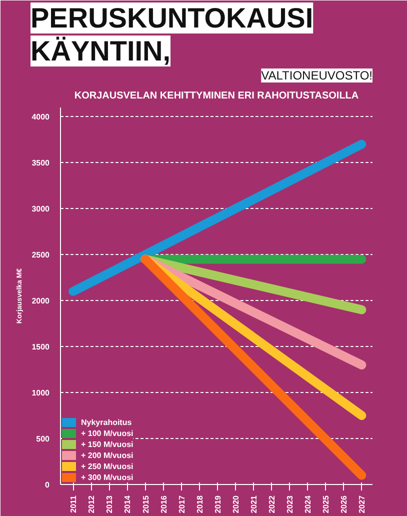  What do you see at coordinates (41, 209) in the screenshot?
I see `y-tick-label: 3000` at bounding box center [41, 209].